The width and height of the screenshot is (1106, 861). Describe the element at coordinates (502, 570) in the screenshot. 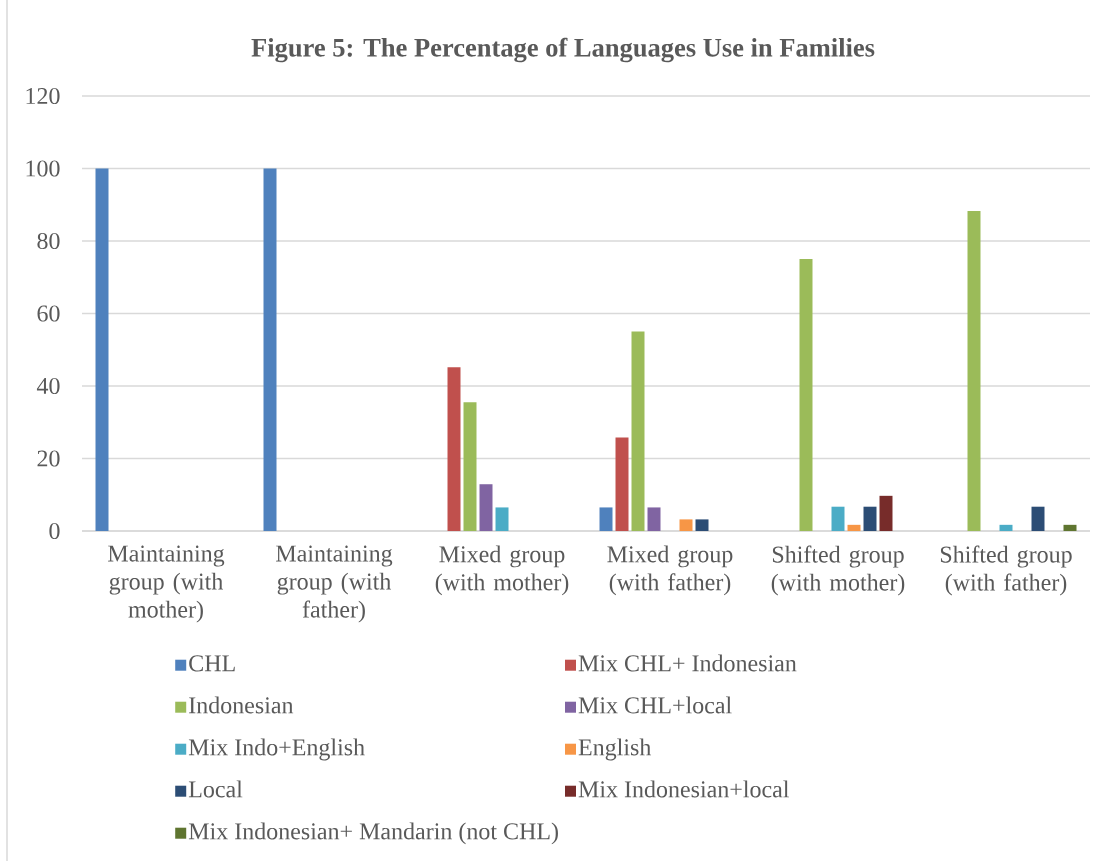

I see `x-tick-label: Mixed group (with mother)` at that location.